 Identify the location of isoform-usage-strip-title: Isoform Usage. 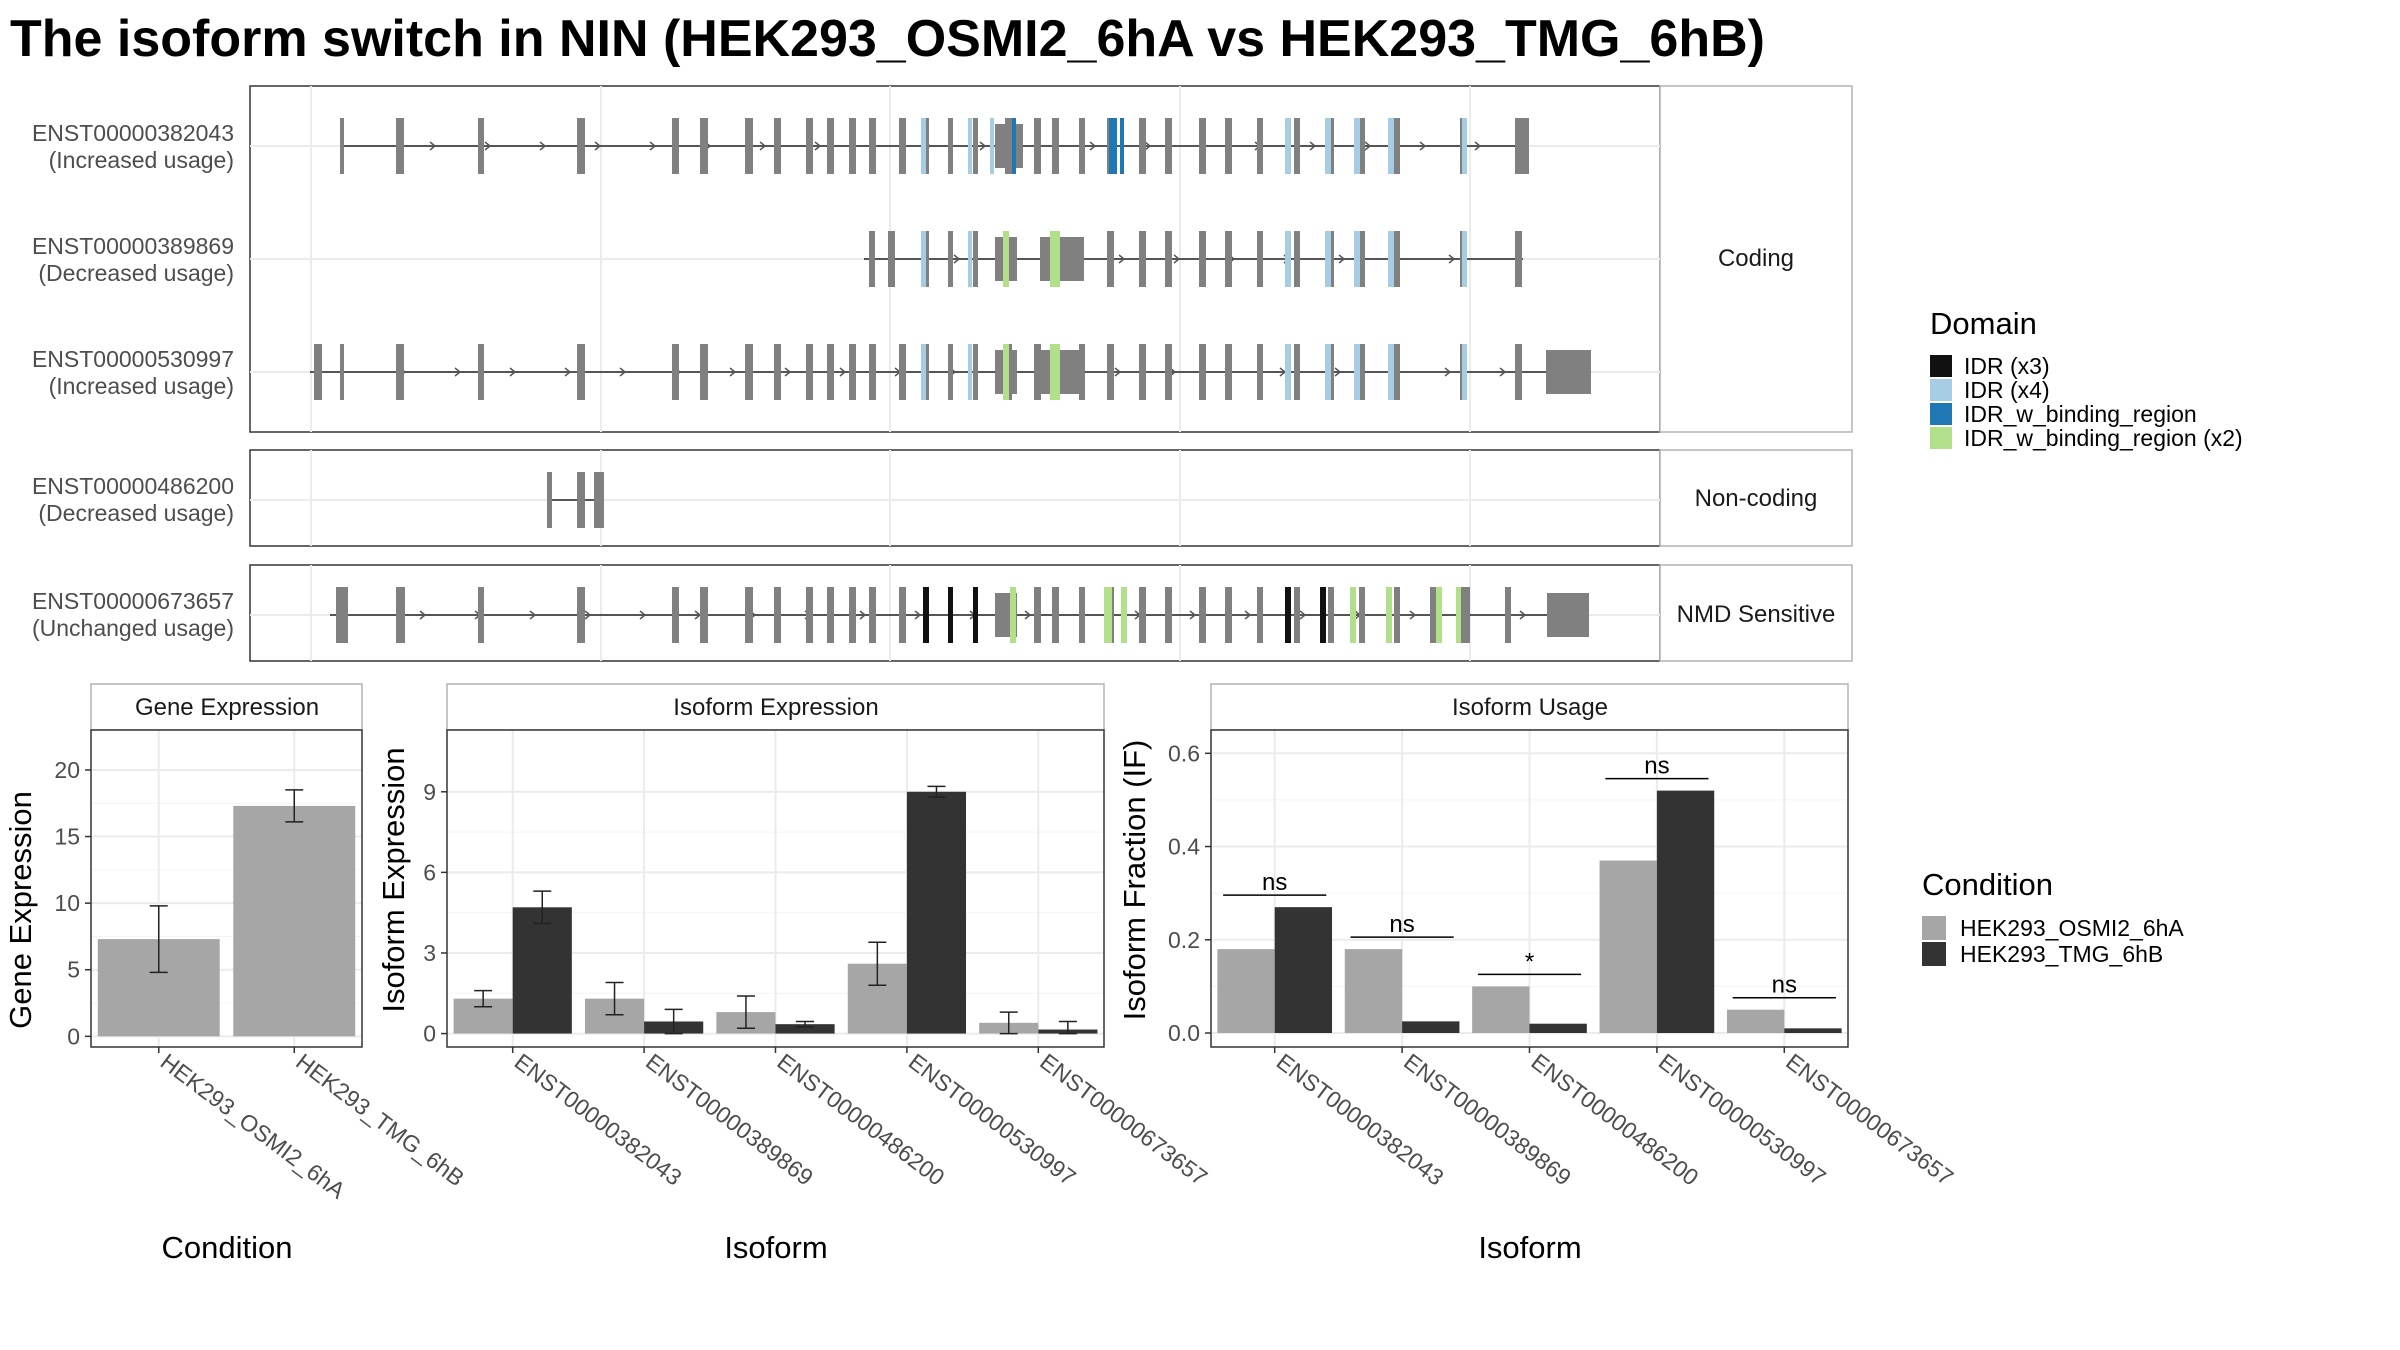
(1530, 707).